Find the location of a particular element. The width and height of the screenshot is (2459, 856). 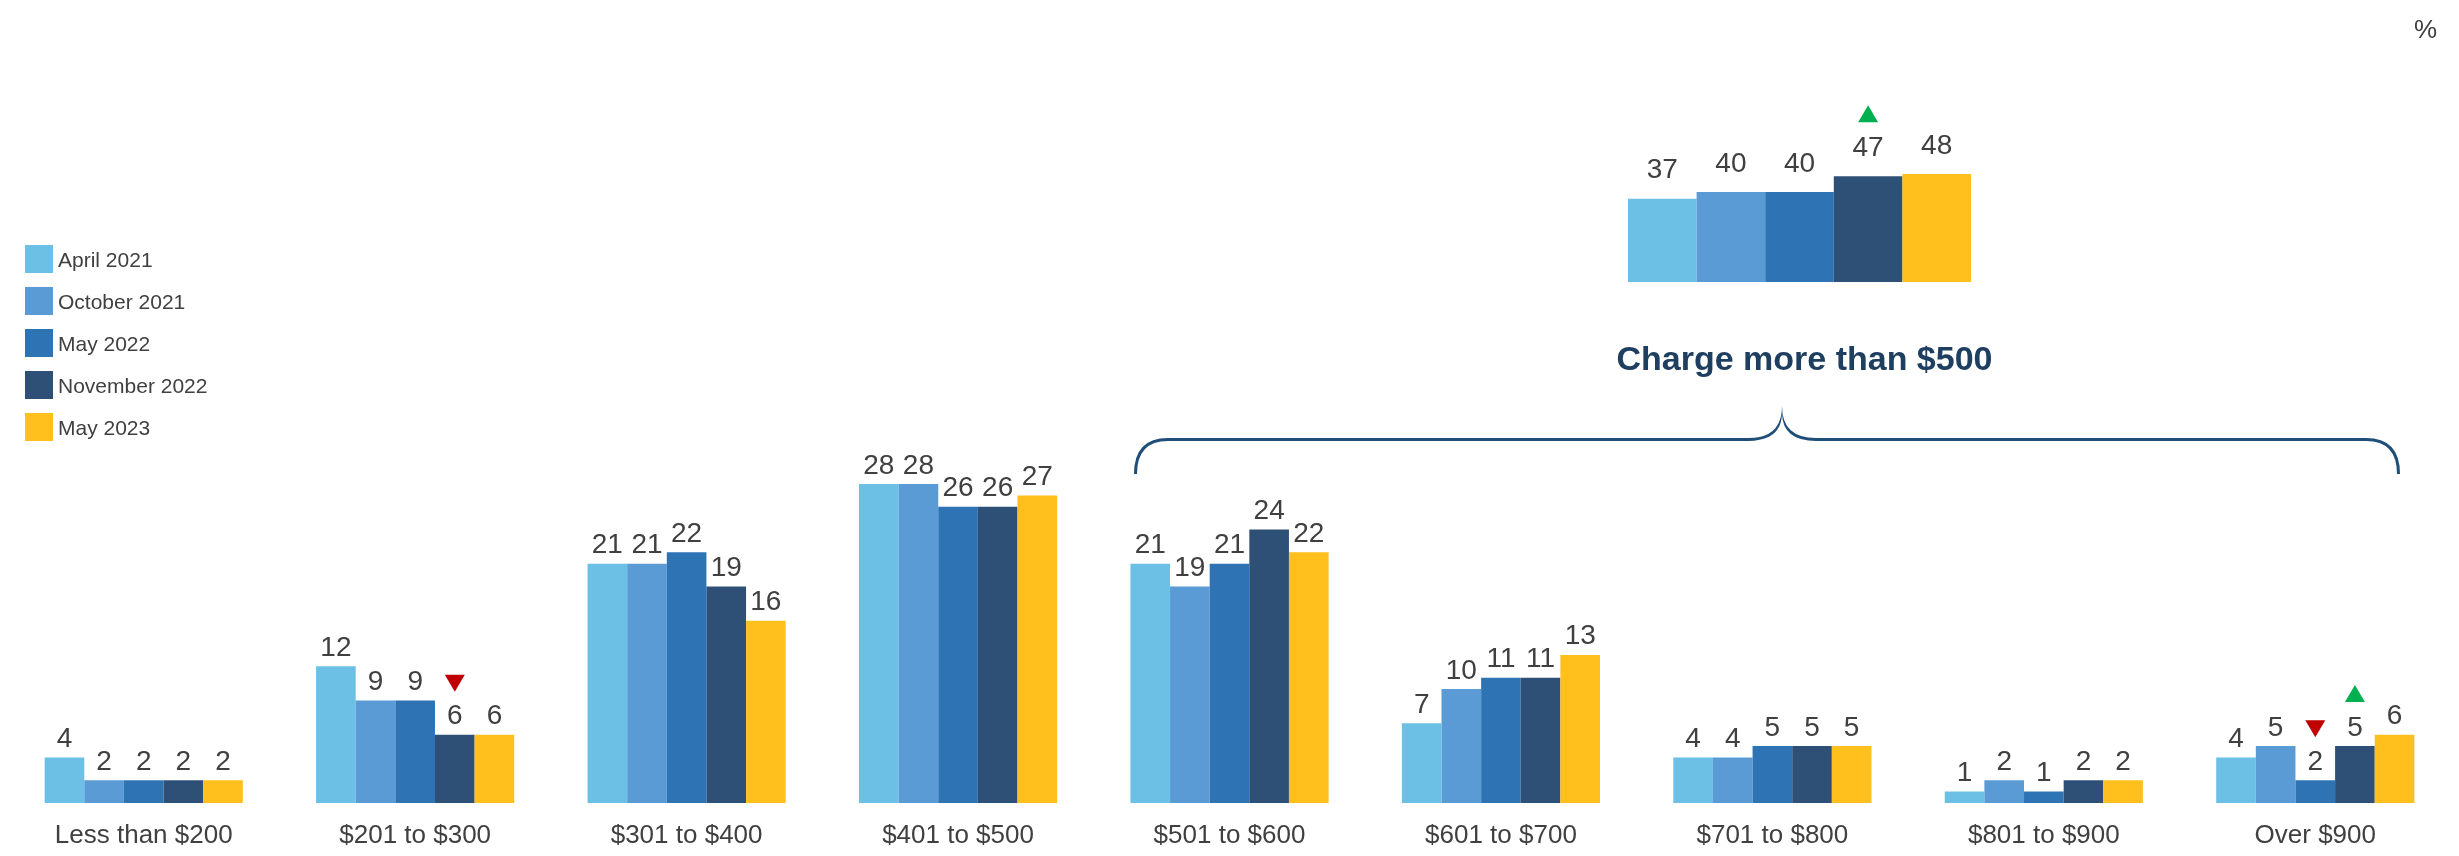

data-label: 7 is located at coordinates (1421, 703).